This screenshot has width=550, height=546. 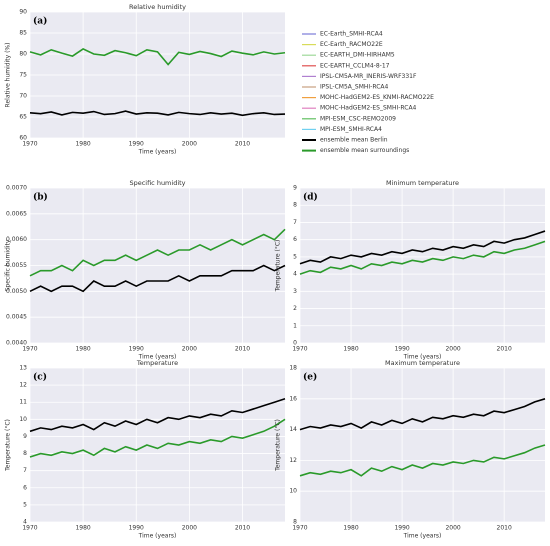 I want to click on y-axis-label: Relative humidity (%), so click(x=8, y=75).